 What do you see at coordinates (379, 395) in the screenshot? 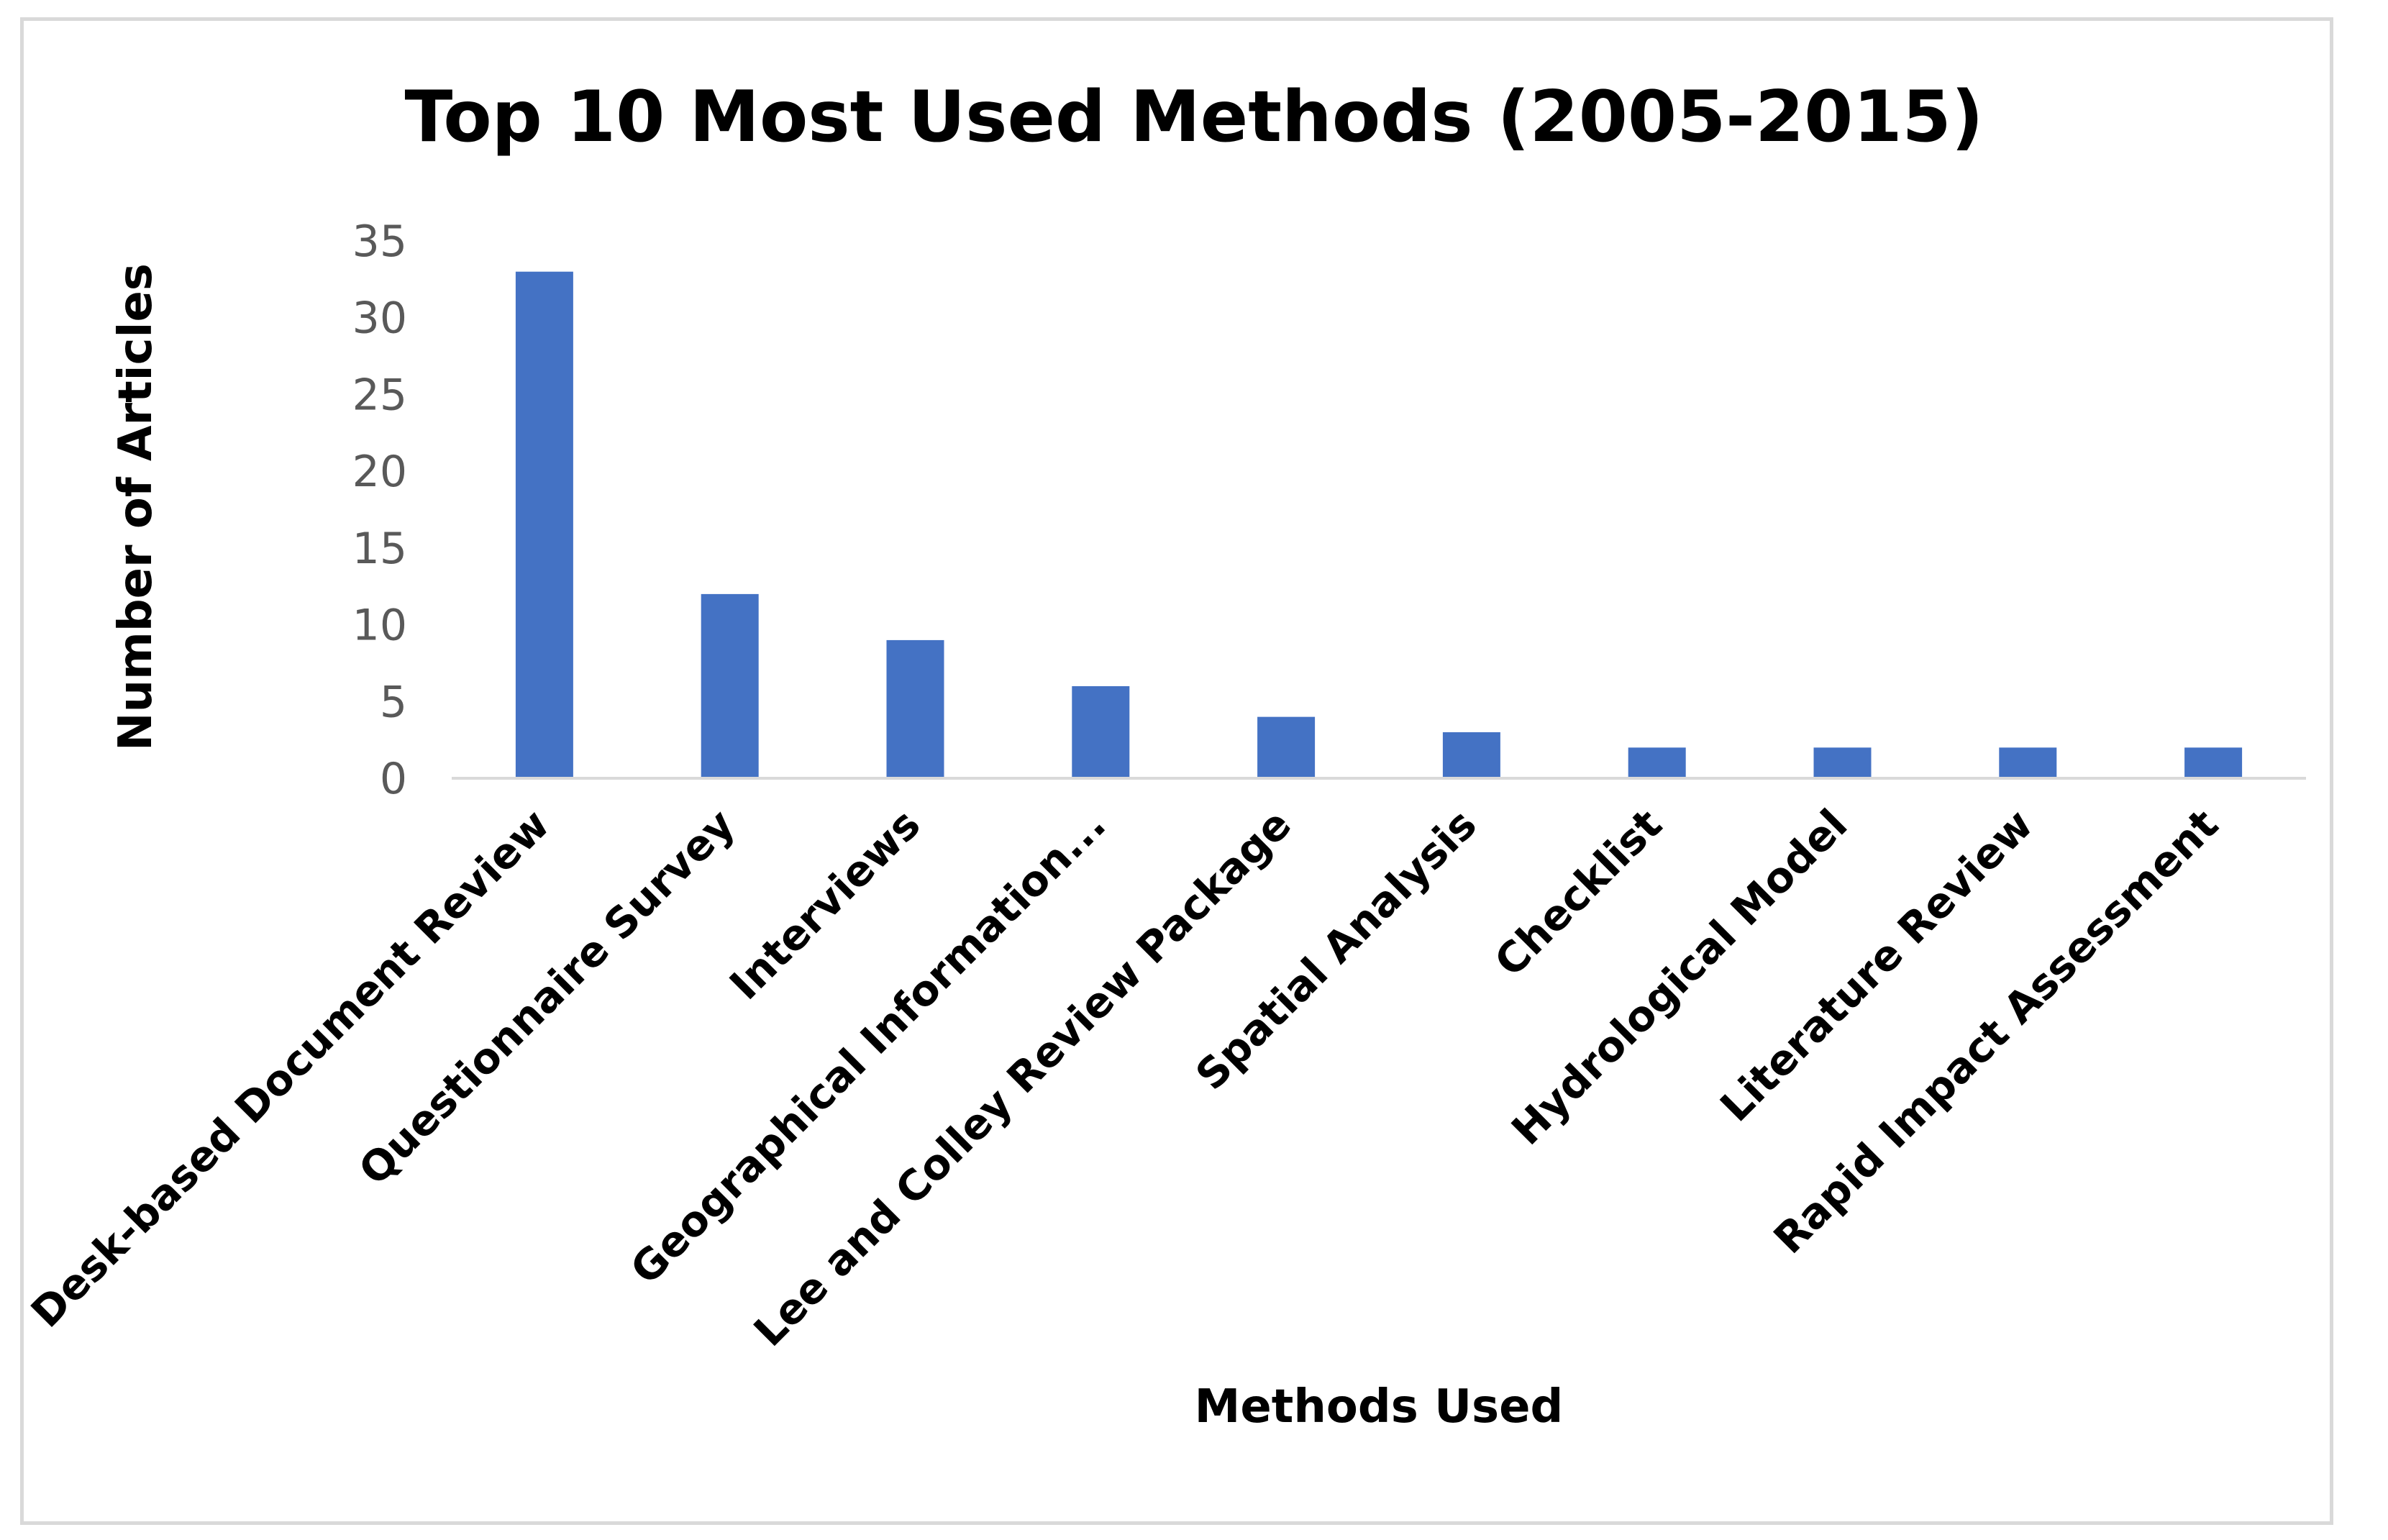
I see `y-tick-label: 25` at bounding box center [379, 395].